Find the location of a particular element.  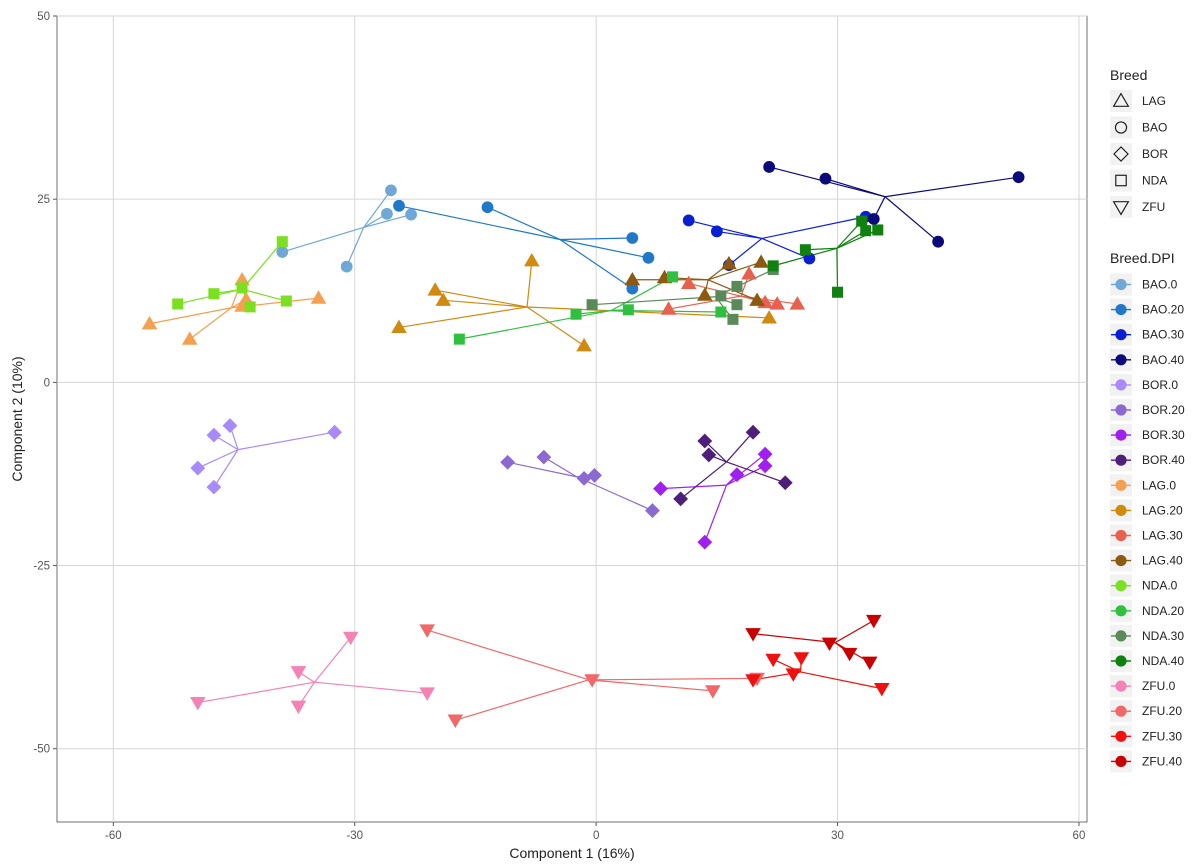

legend-key-background is located at coordinates (1121, 180).